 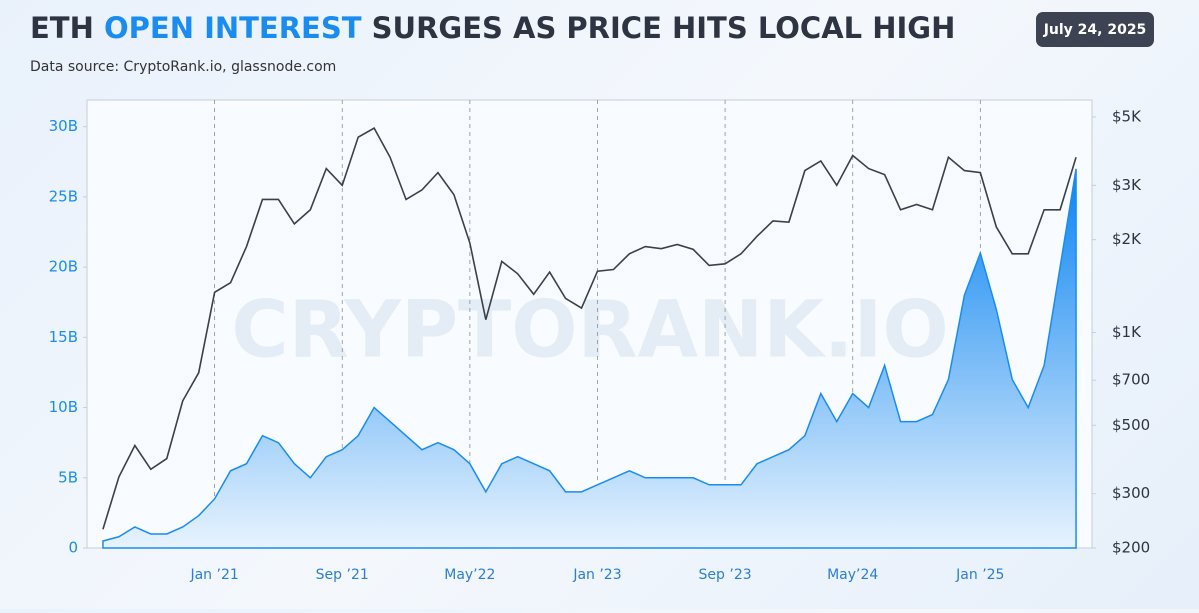 What do you see at coordinates (63, 126) in the screenshot?
I see `y-tick-label: 30B` at bounding box center [63, 126].